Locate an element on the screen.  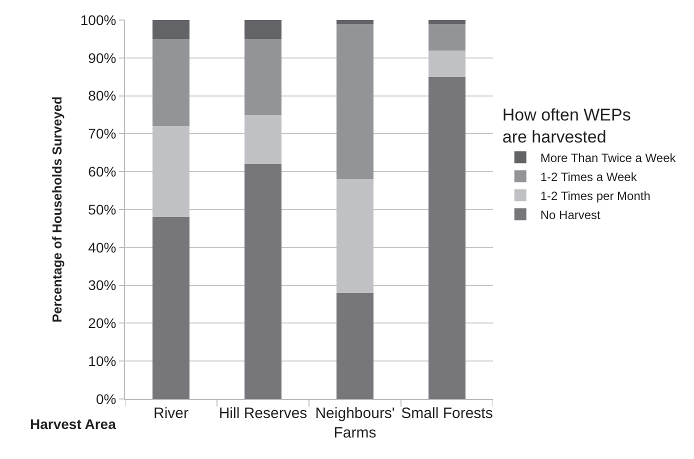
x-tick-label: Small Forests is located at coordinates (447, 413).